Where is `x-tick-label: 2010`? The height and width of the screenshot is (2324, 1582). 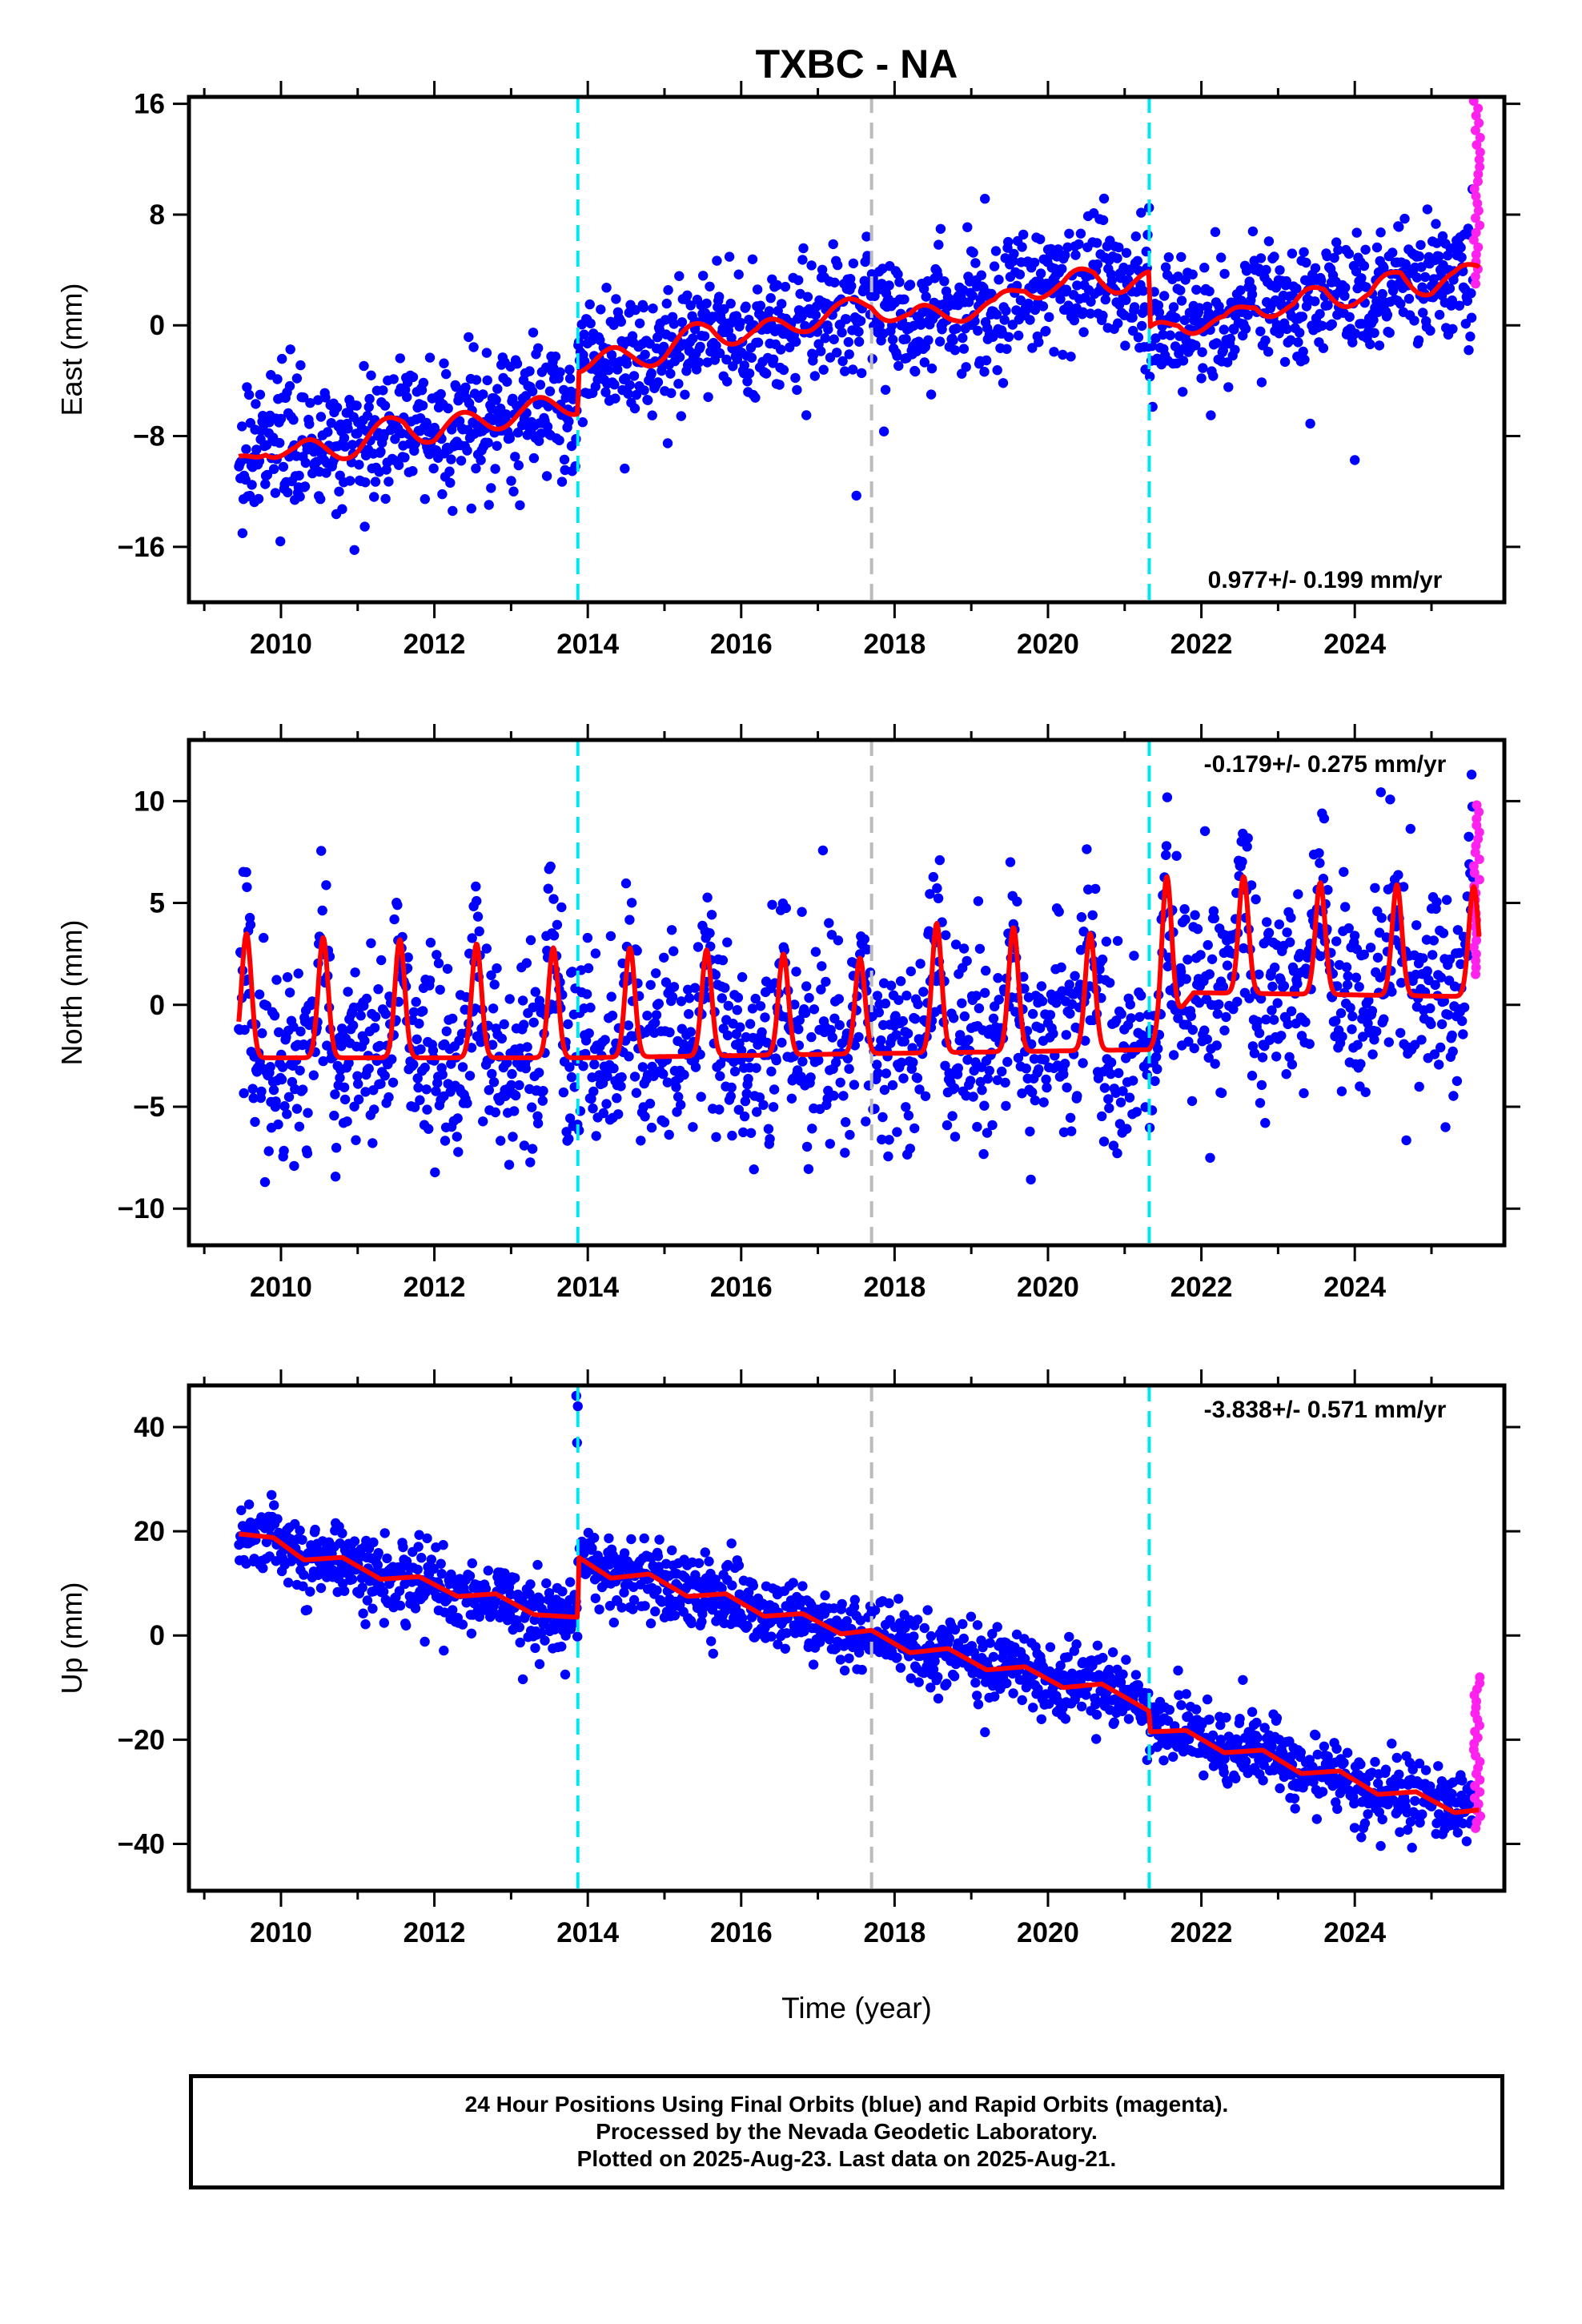 x-tick-label: 2010 is located at coordinates (281, 1287).